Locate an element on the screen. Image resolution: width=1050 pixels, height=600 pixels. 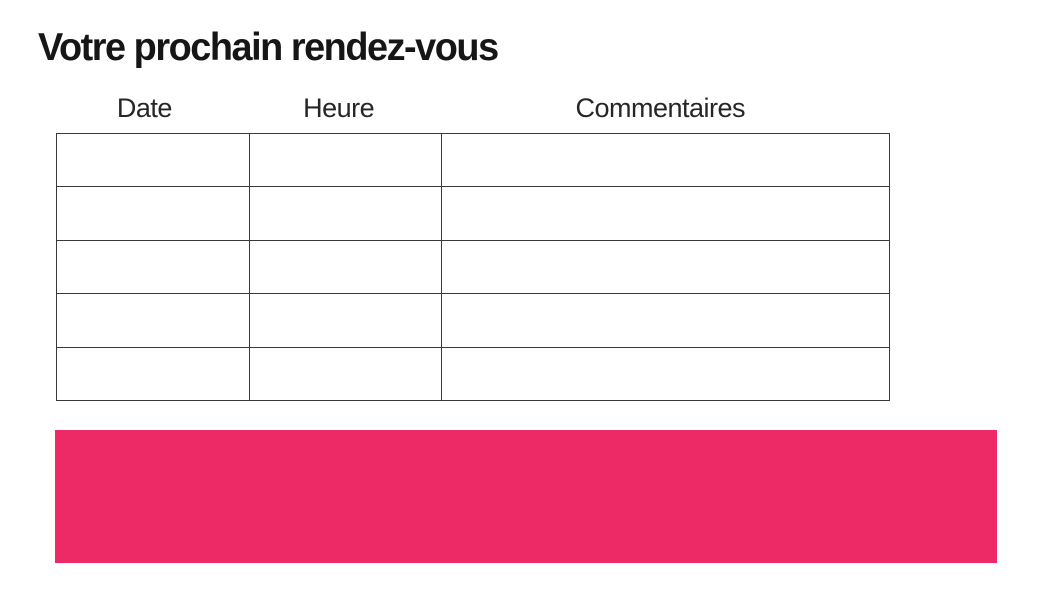
column-header-heure: Heure is located at coordinates (339, 108).